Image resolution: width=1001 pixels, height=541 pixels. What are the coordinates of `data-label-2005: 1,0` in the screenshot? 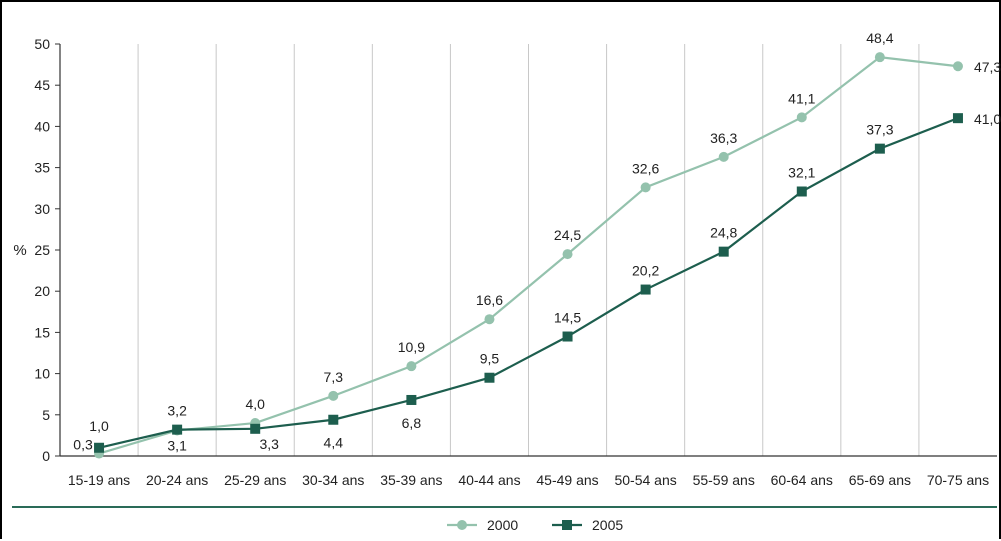 It's located at (99, 426).